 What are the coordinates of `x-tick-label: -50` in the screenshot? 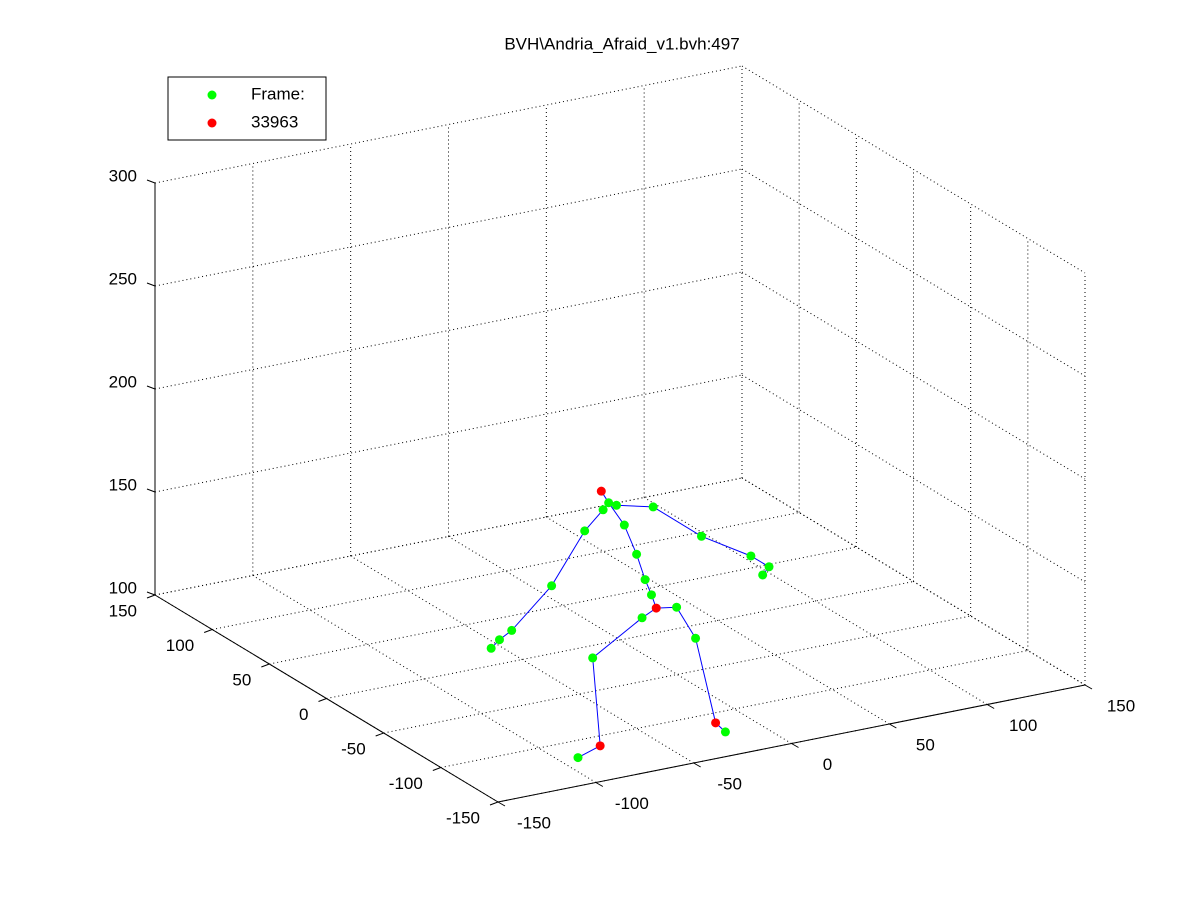 It's located at (729, 783).